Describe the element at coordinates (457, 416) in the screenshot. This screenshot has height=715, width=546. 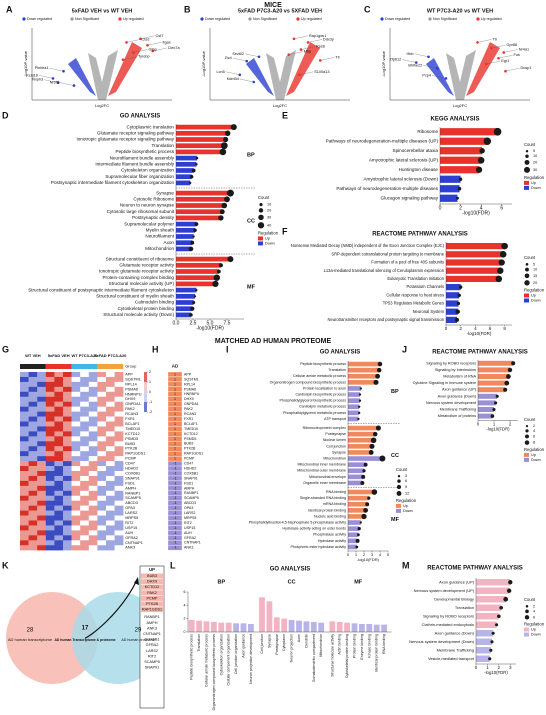
I see `term-label: Metabolism of proteins` at that location.